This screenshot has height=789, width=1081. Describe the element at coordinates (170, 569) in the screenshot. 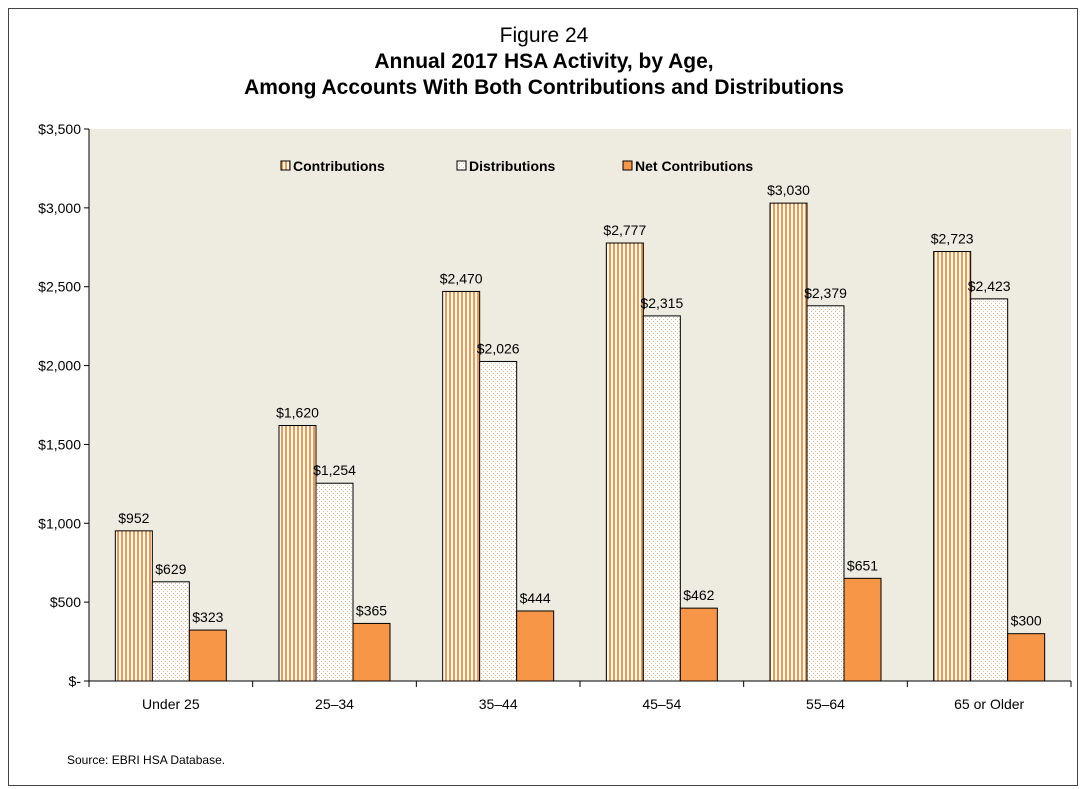

I see `data-label: $629` at that location.